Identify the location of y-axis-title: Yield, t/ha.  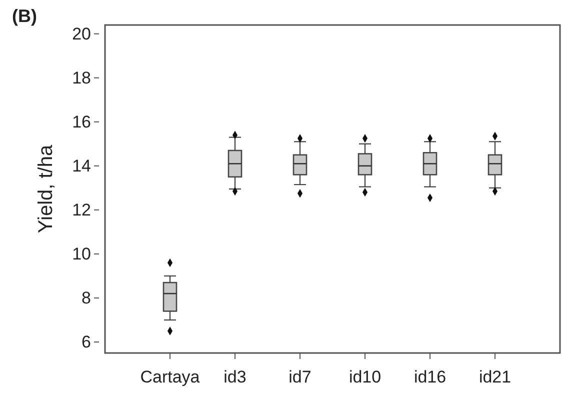
(46, 189).